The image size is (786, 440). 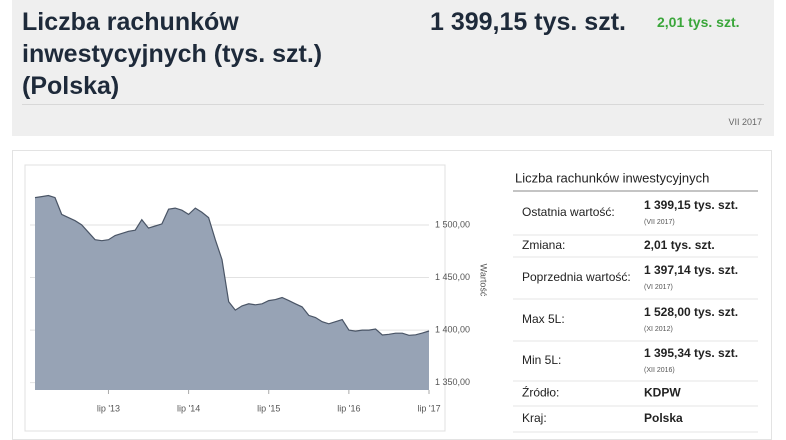 I want to click on x-tick-label: lip '16, so click(x=348, y=408).